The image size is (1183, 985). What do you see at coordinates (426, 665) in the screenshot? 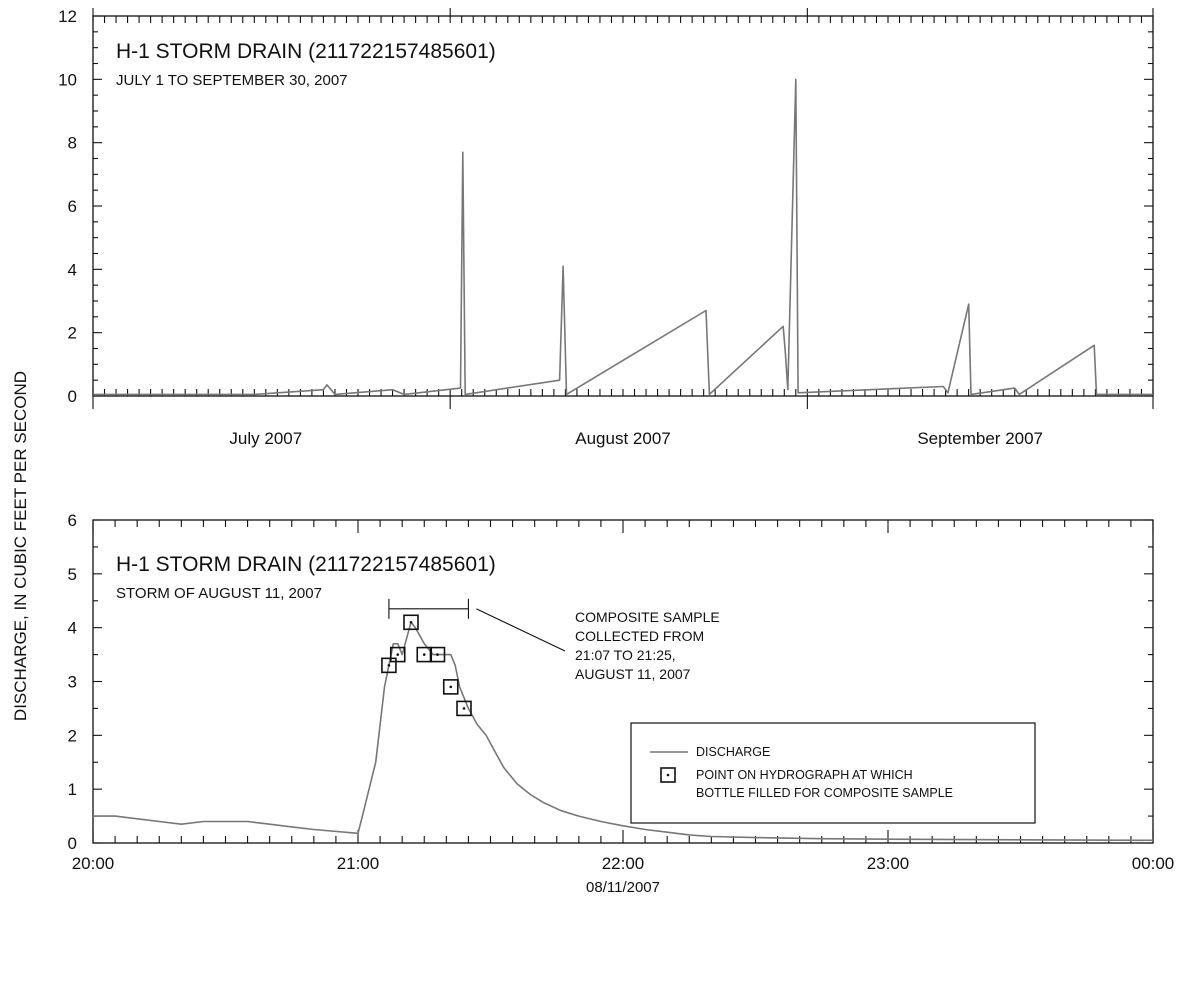
I see `sample-markers` at bounding box center [426, 665].